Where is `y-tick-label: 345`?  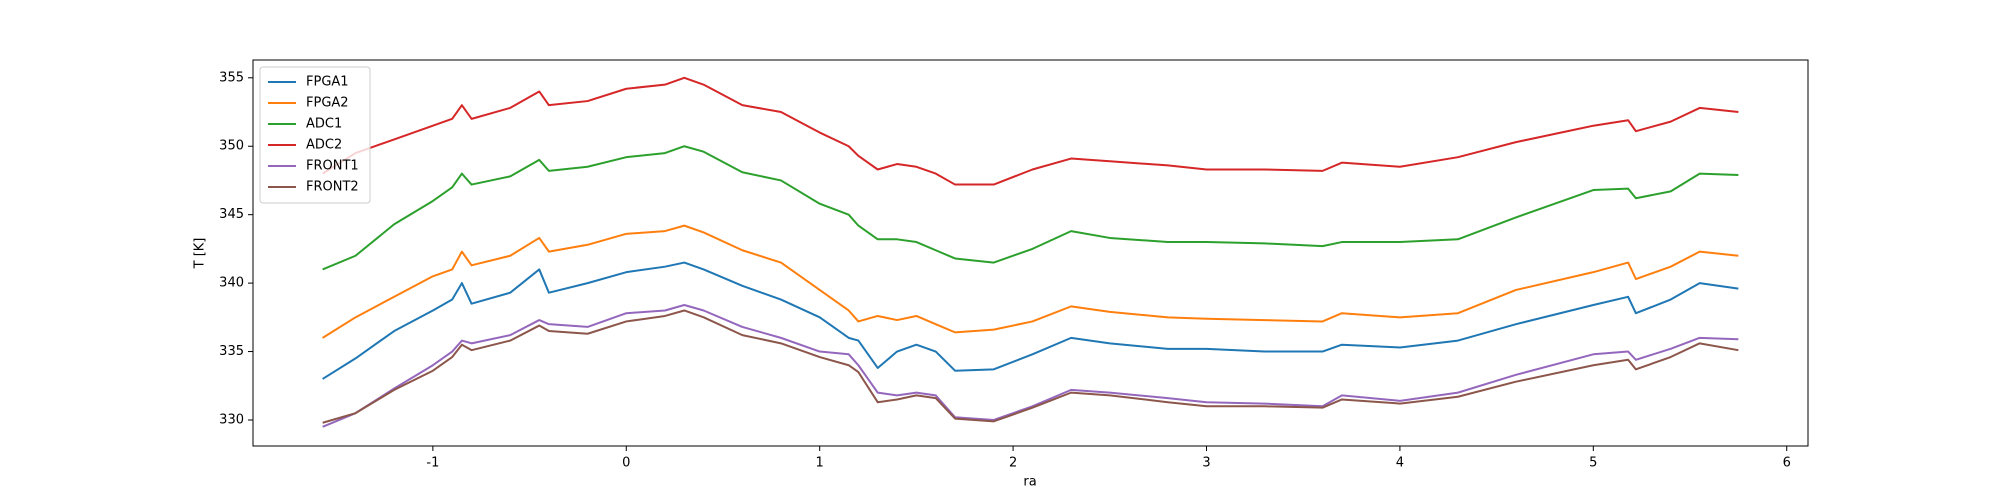 y-tick-label: 345 is located at coordinates (231, 214).